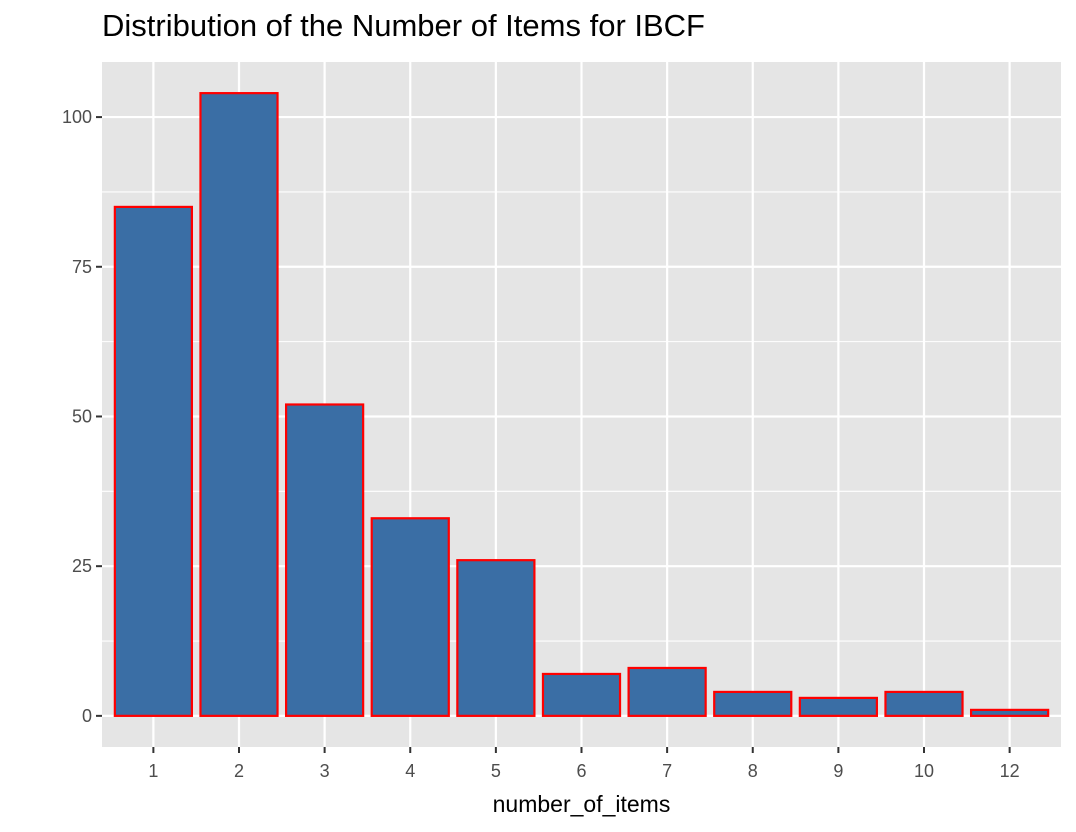 The image size is (1076, 832). I want to click on y-tick-label: 75, so click(82, 267).